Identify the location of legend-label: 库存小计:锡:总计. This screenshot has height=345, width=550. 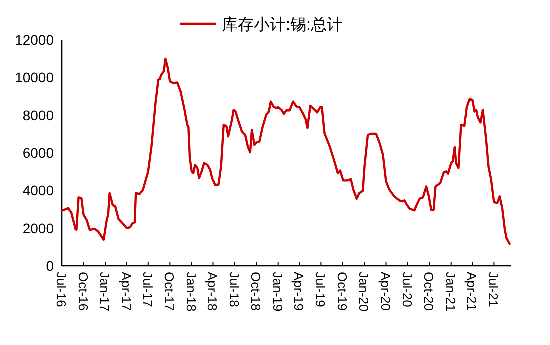
(282, 25).